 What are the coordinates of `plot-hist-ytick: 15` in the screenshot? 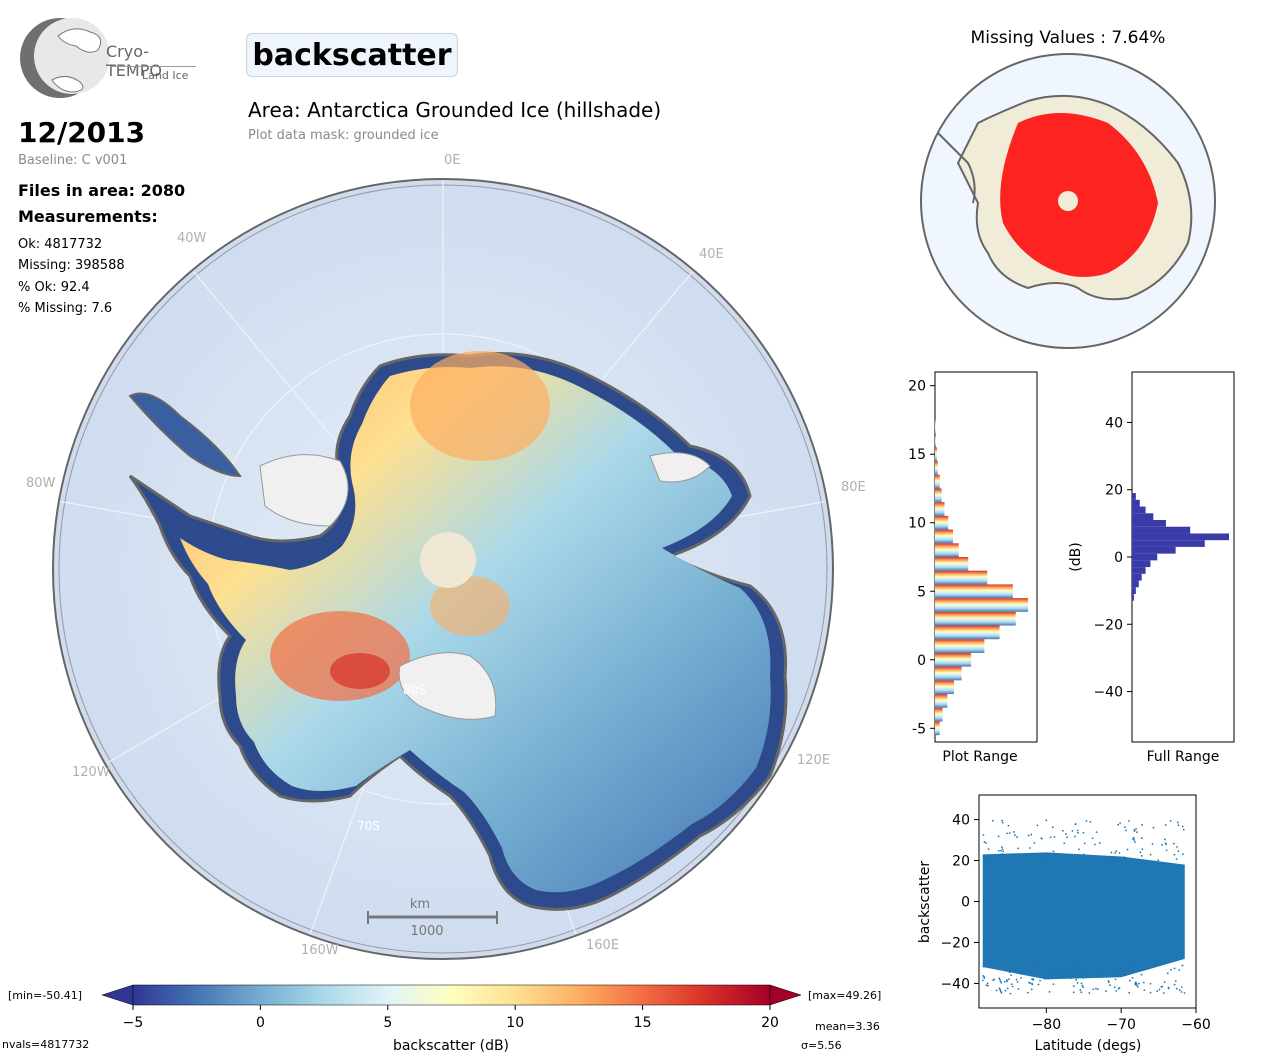 It's located at (917, 455).